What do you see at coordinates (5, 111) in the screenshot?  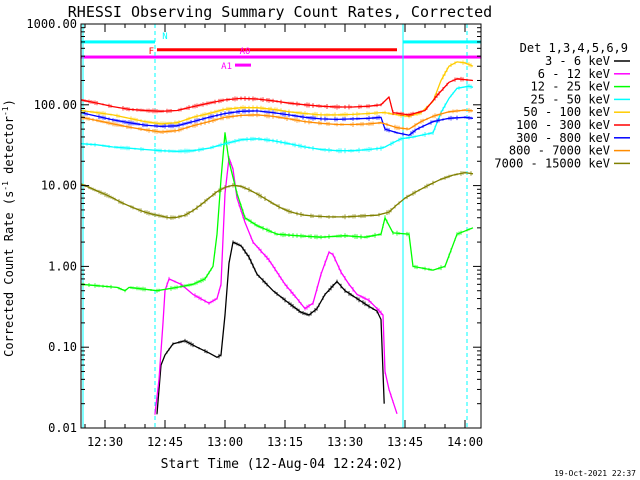 I see `y-axis-label-exponent-2: -1` at bounding box center [5, 111].